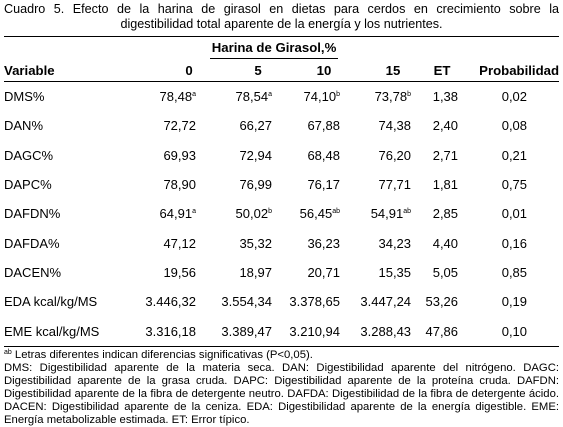  Describe the element at coordinates (28, 185) in the screenshot. I see `cell-variable: DAPC%` at that location.